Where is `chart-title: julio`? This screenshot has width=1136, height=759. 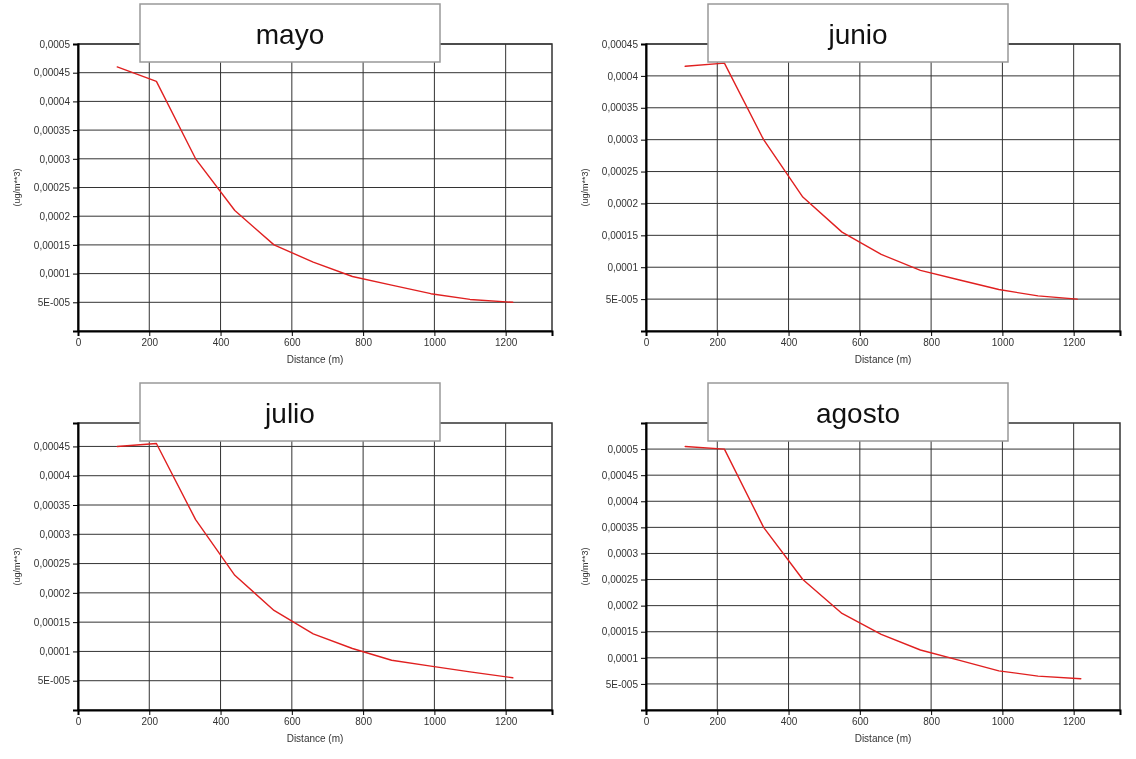 chart-title: julio is located at coordinates (289, 413).